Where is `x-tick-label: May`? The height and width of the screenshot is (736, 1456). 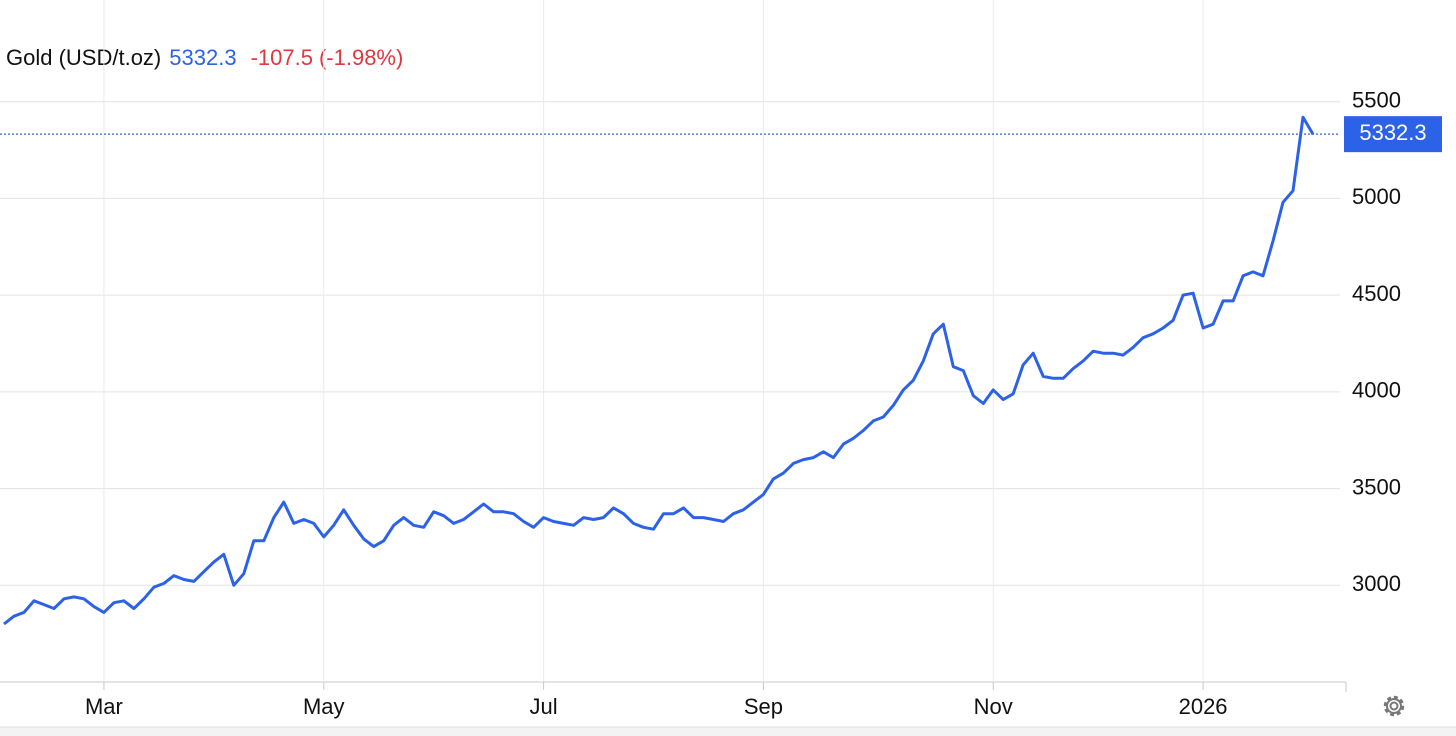
x-tick-label: May is located at coordinates (324, 706).